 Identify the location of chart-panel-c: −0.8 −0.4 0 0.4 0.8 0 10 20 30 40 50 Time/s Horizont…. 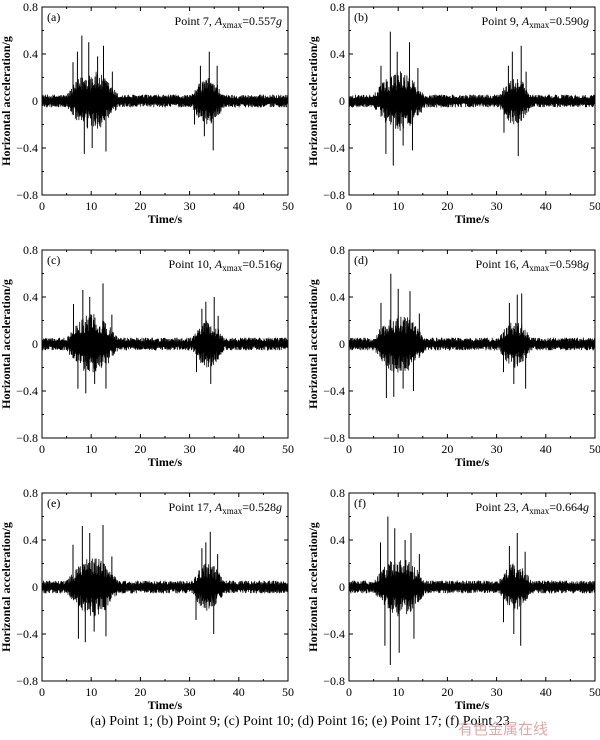
(147, 356).